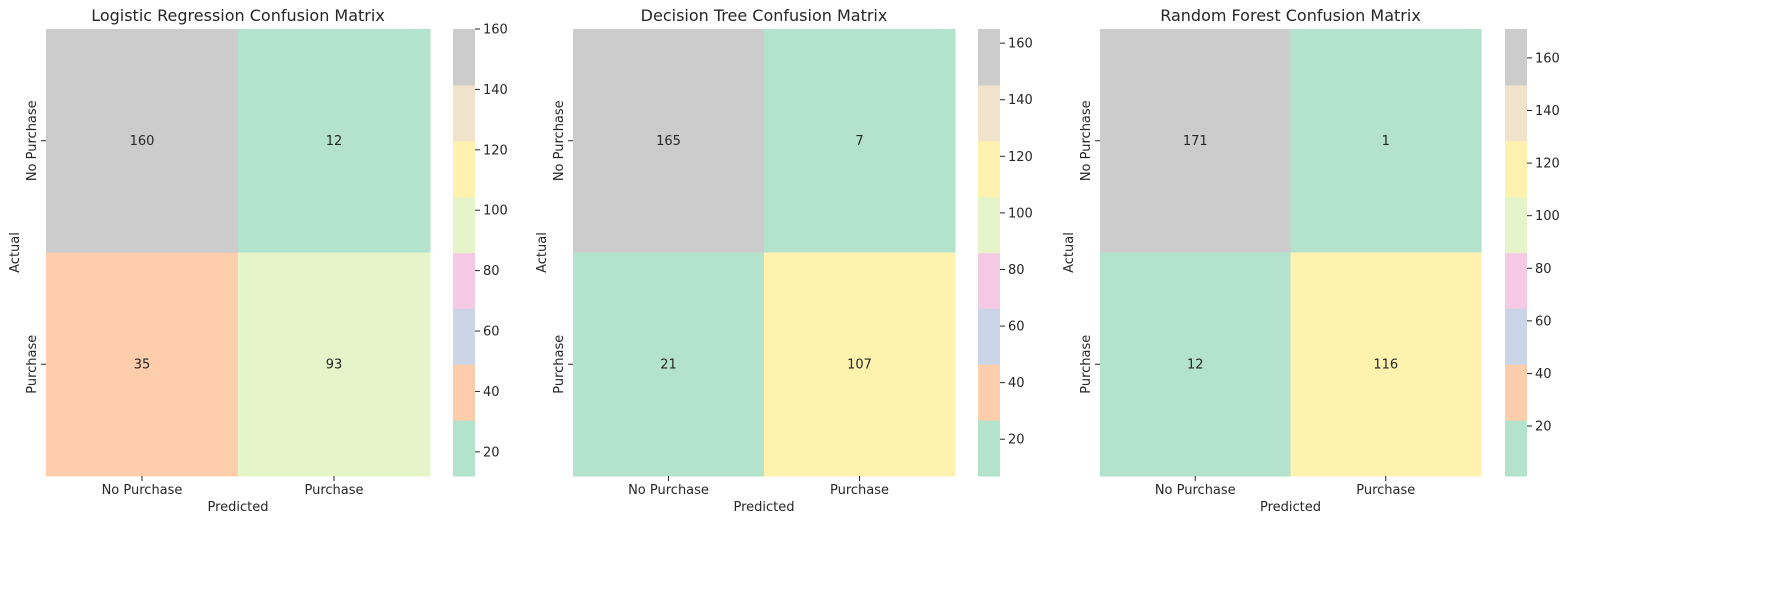  I want to click on cell-value: 116, so click(1385, 364).